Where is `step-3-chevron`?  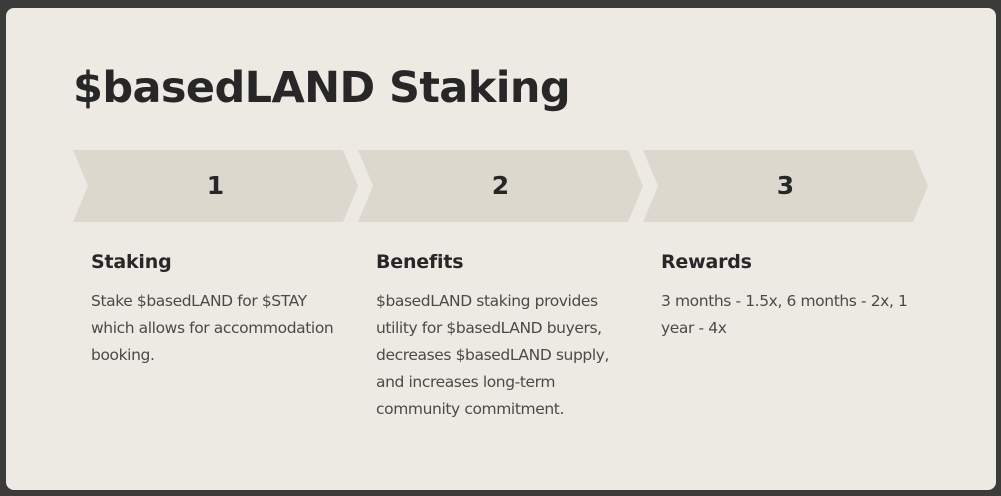
step-3-chevron is located at coordinates (785, 186).